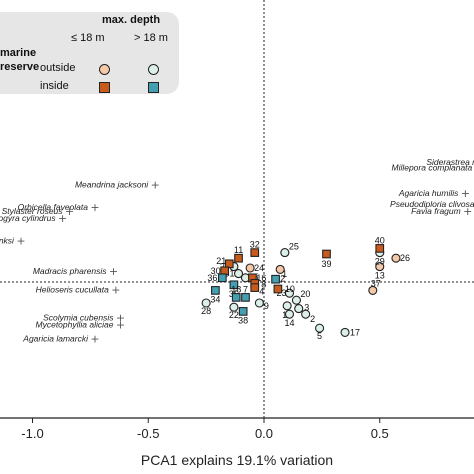  Describe the element at coordinates (230, 274) in the screenshot. I see `site-label: 31` at that location.